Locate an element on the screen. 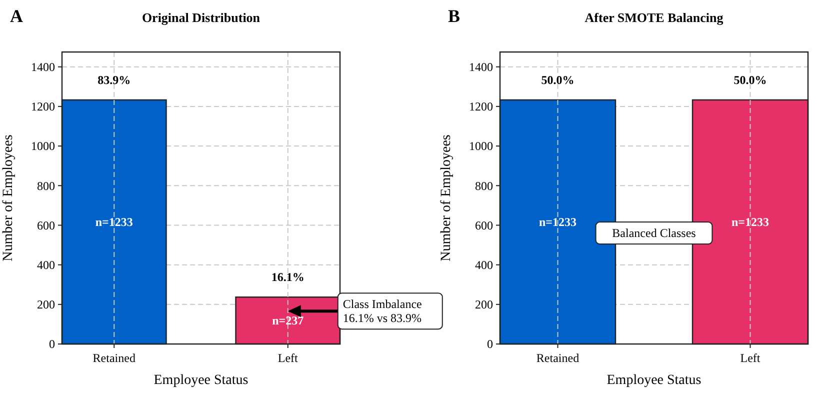  chart-title: After SMOTE Balancing is located at coordinates (654, 17).